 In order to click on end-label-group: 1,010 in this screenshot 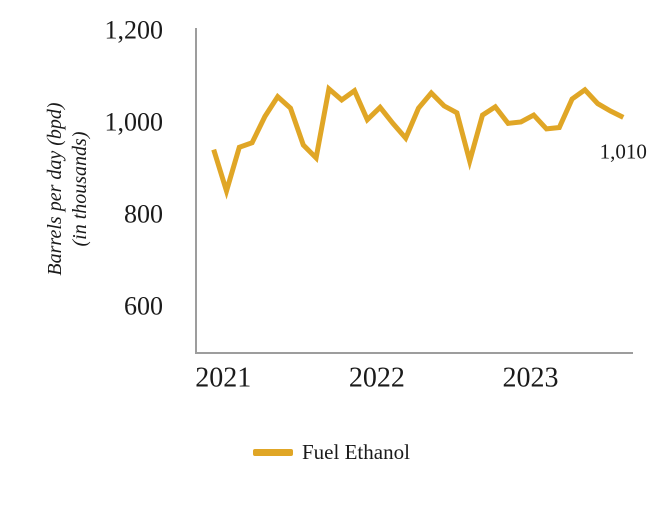, I will do `click(623, 151)`.